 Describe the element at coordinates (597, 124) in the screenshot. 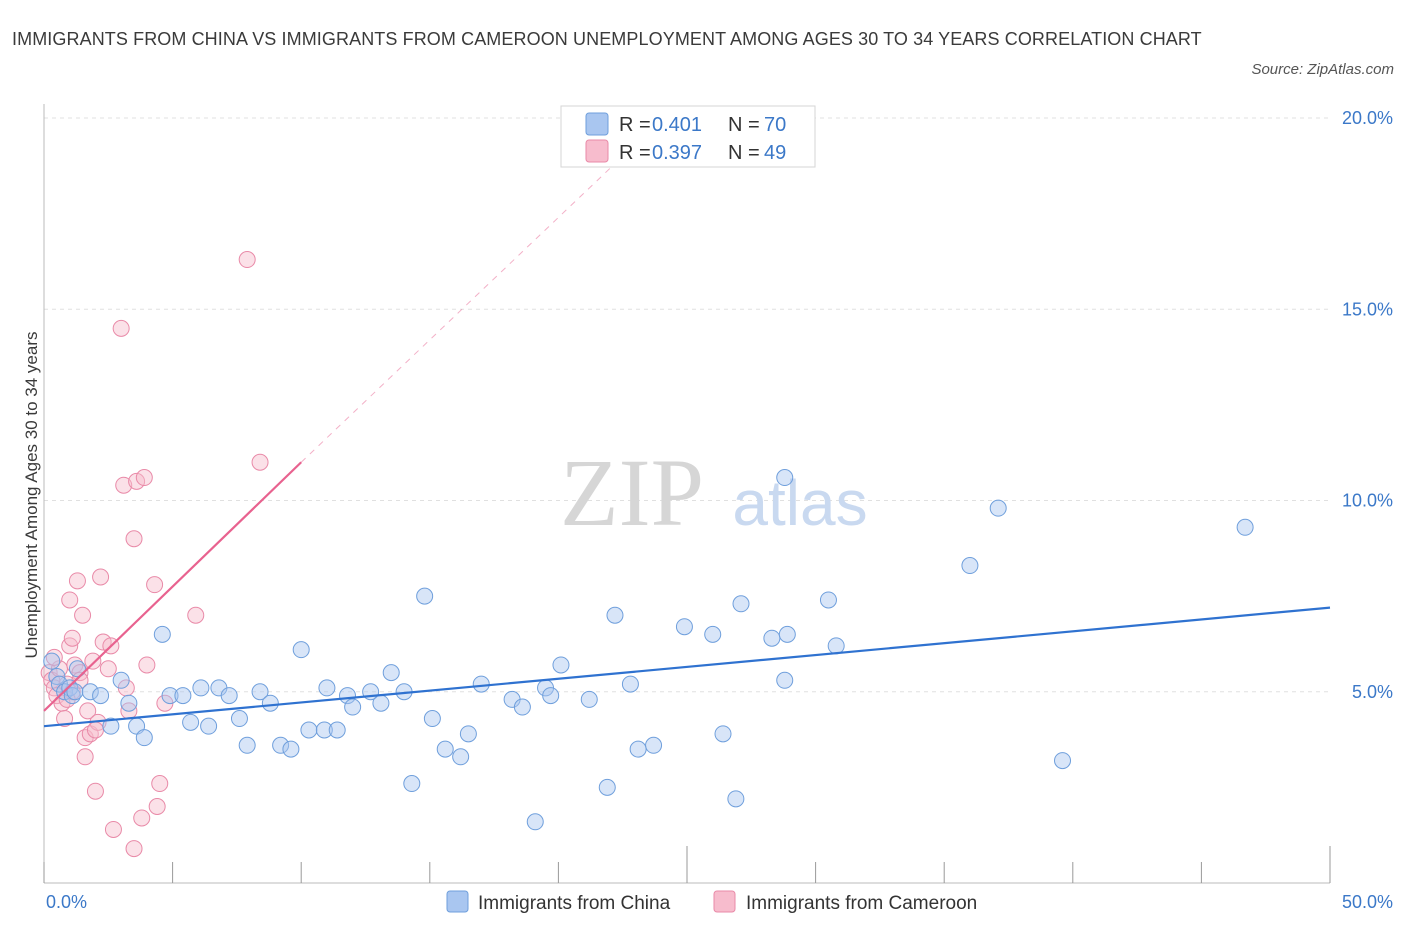

I see `china-swatch` at that location.